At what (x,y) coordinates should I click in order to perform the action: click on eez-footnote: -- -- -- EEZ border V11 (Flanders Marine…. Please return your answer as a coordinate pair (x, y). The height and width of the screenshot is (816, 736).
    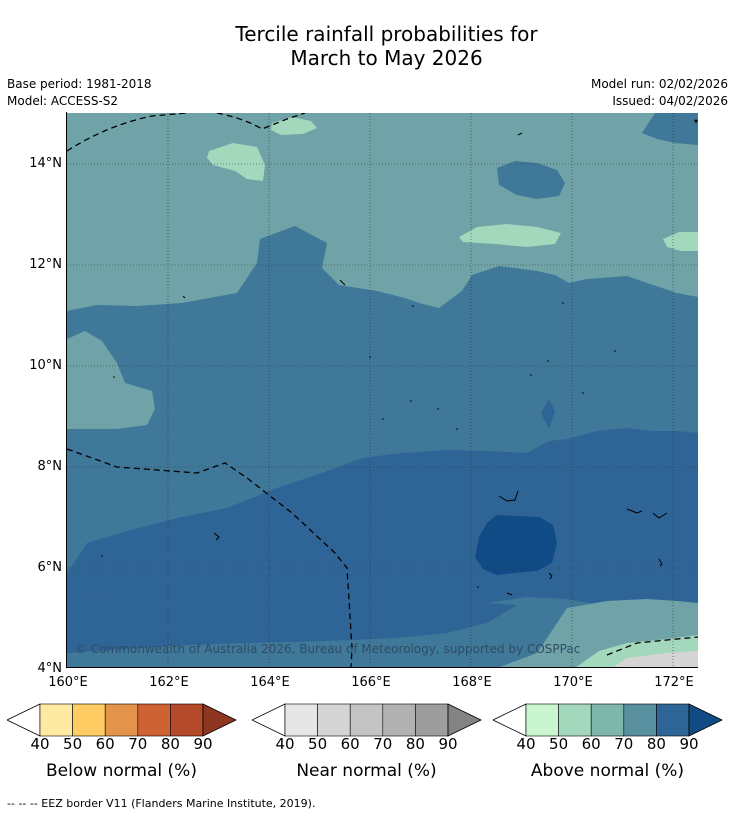
    Looking at the image, I should click on (161, 803).